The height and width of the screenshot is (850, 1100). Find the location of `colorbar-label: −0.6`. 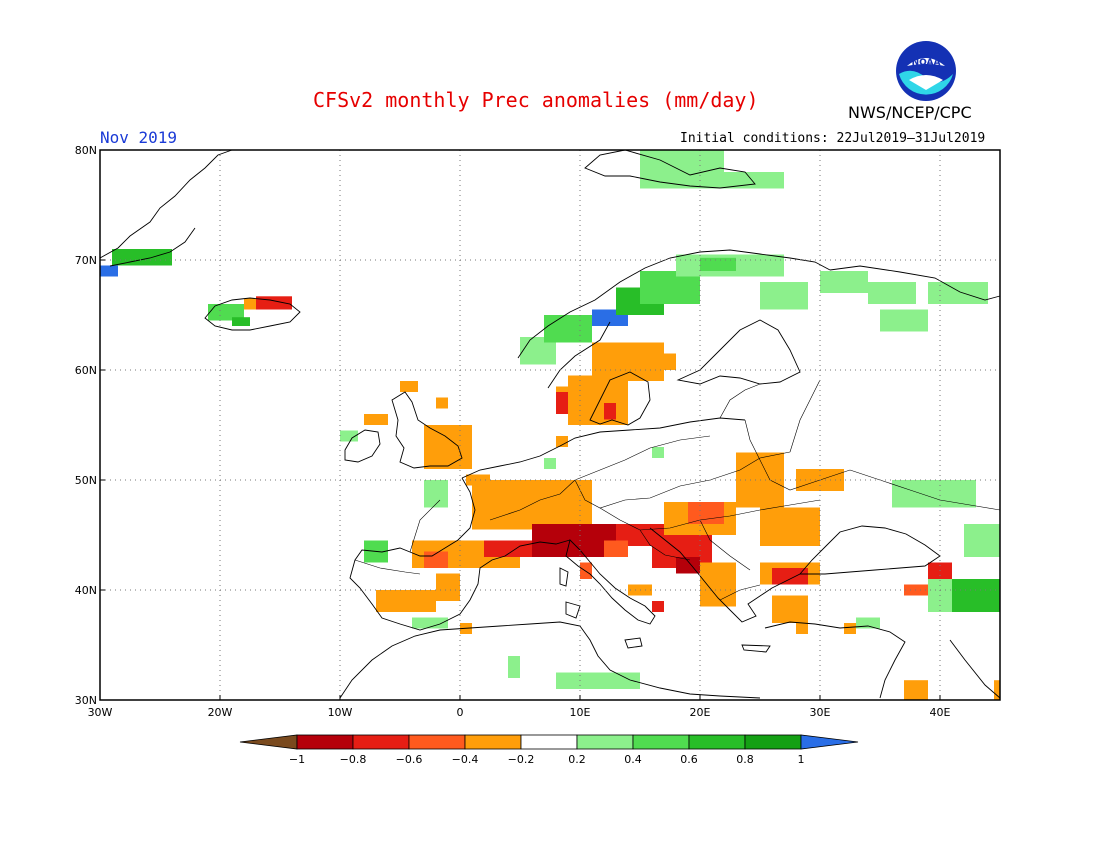

colorbar-label: −0.6 is located at coordinates (409, 759).